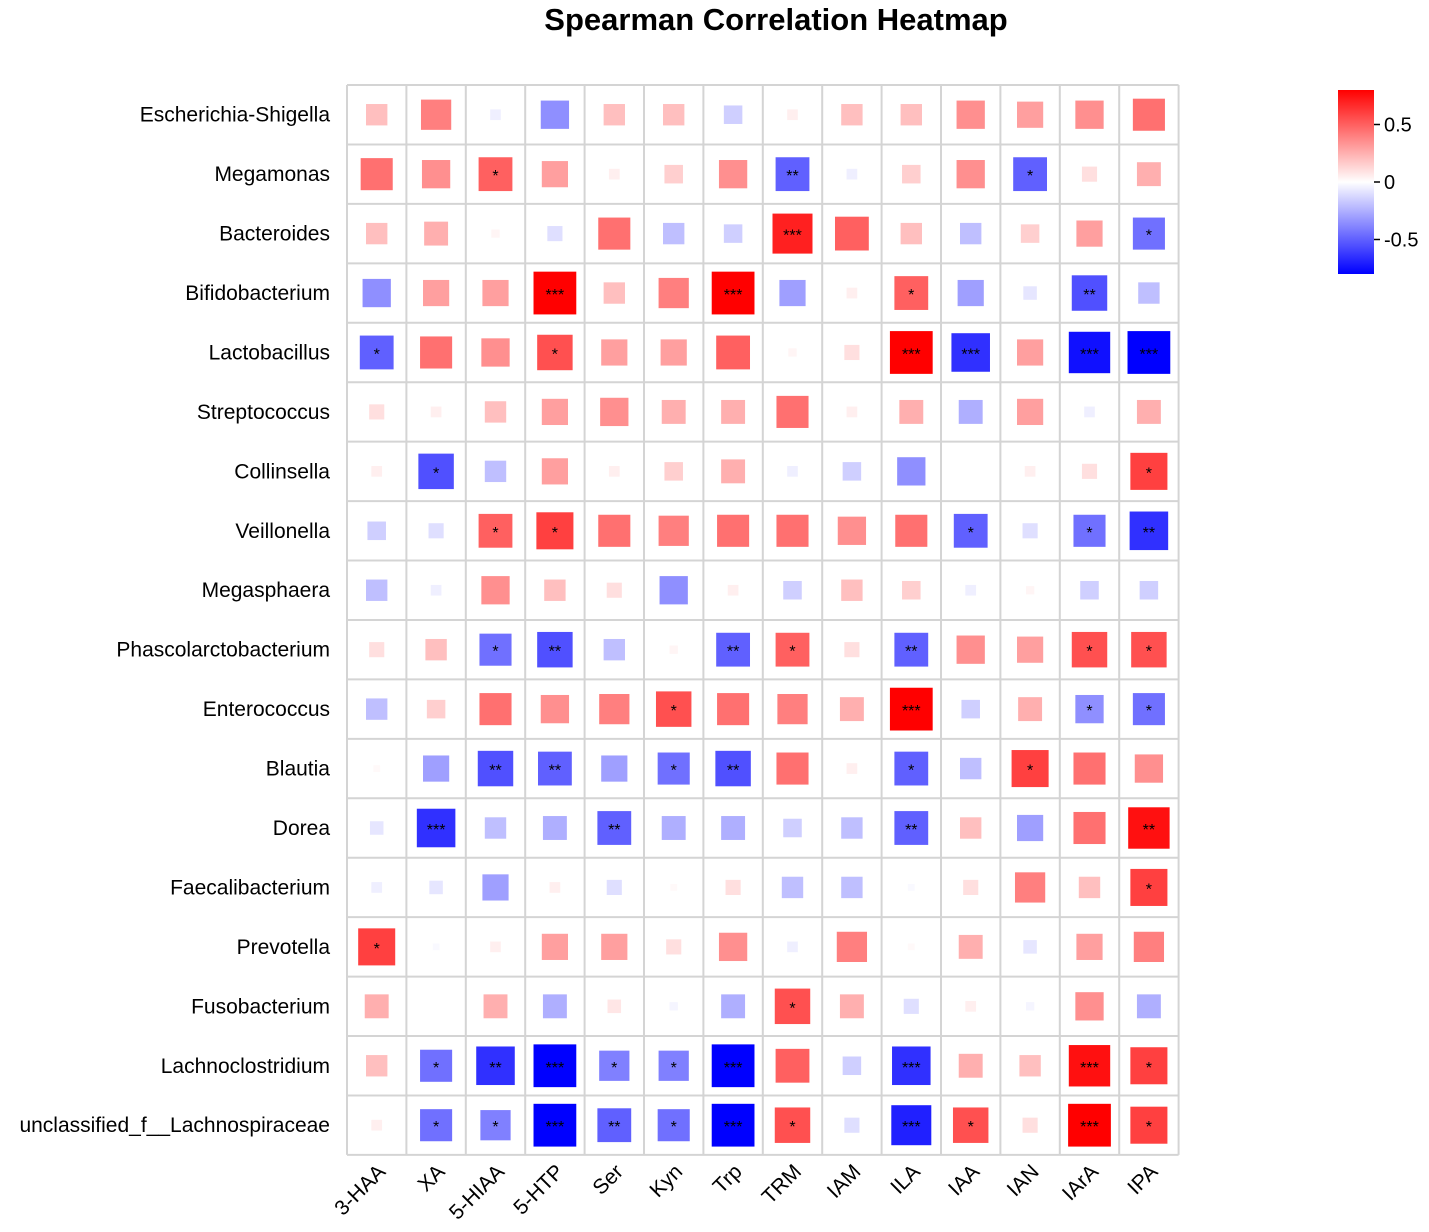  I want to click on row-label: Collinsella, so click(282, 471).